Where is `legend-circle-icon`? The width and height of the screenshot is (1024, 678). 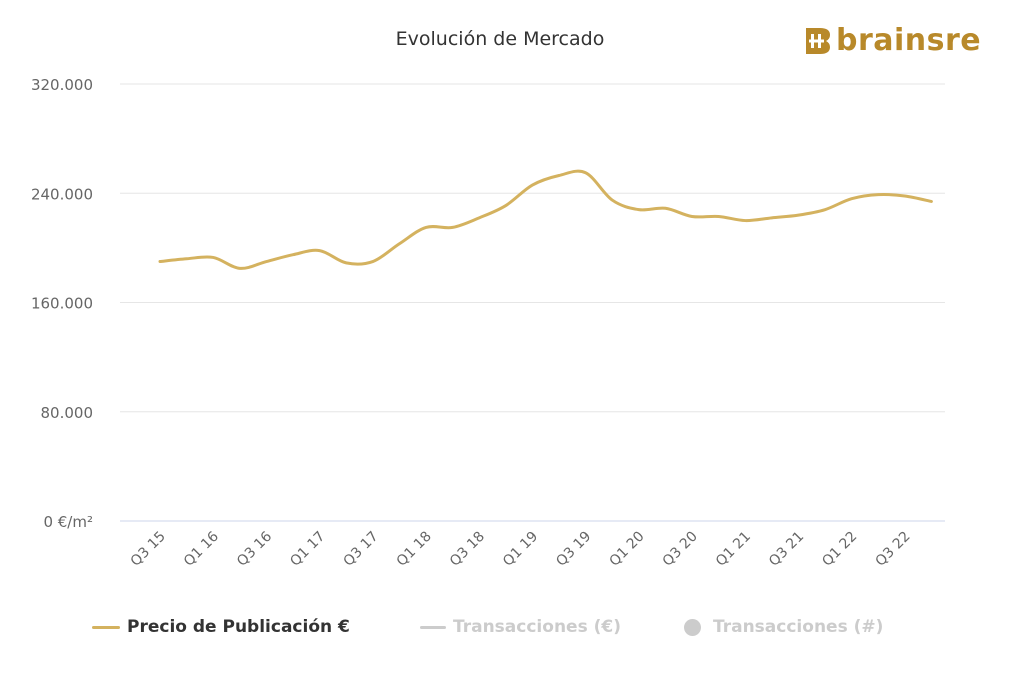 legend-circle-icon is located at coordinates (692, 627).